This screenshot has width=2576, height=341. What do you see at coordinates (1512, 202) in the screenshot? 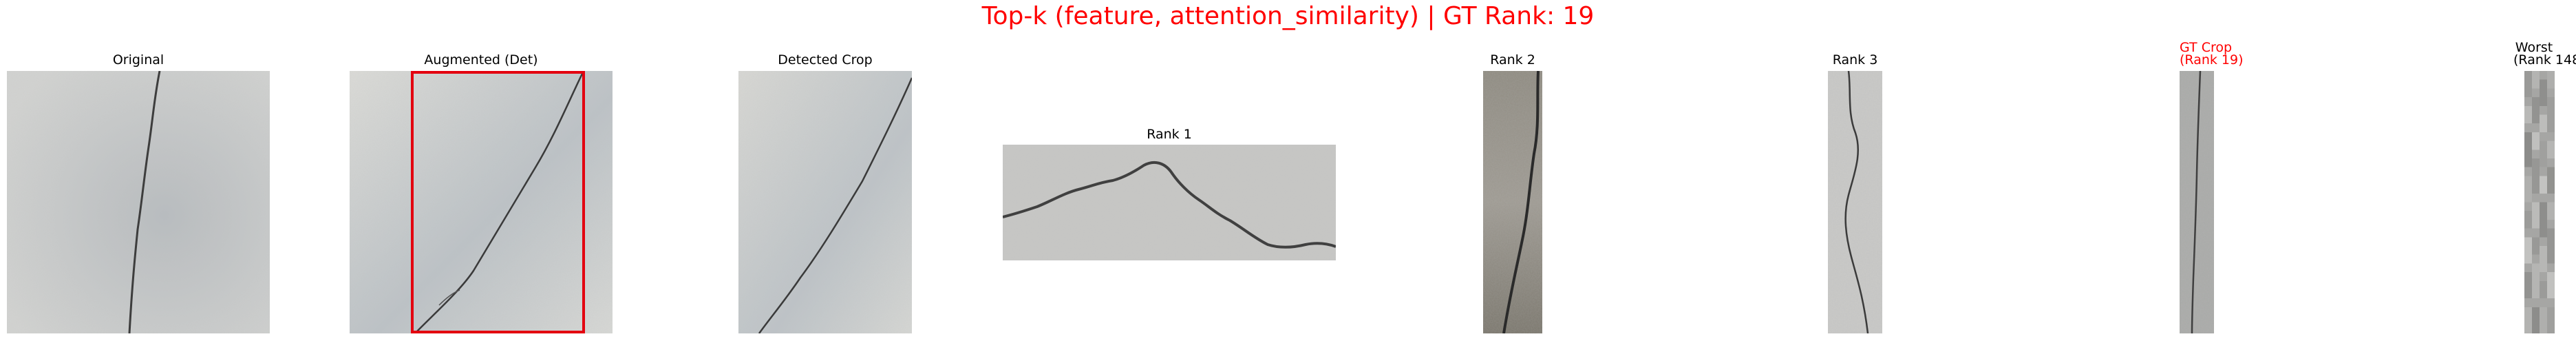
I see `rank-2-image` at bounding box center [1512, 202].